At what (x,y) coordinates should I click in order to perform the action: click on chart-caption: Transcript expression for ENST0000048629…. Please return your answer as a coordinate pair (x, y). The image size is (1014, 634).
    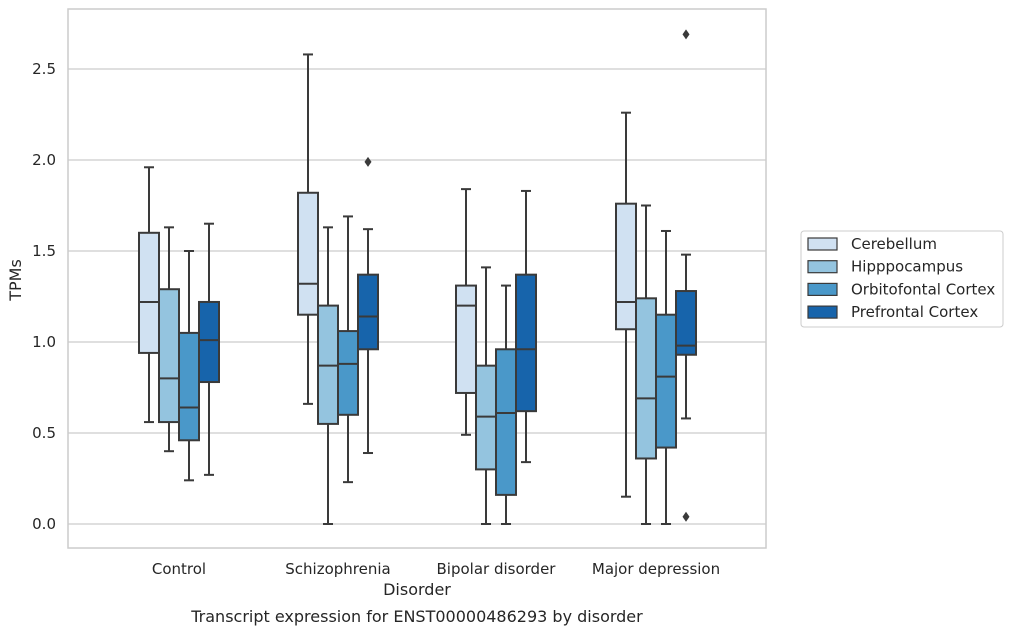
    Looking at the image, I should click on (416, 616).